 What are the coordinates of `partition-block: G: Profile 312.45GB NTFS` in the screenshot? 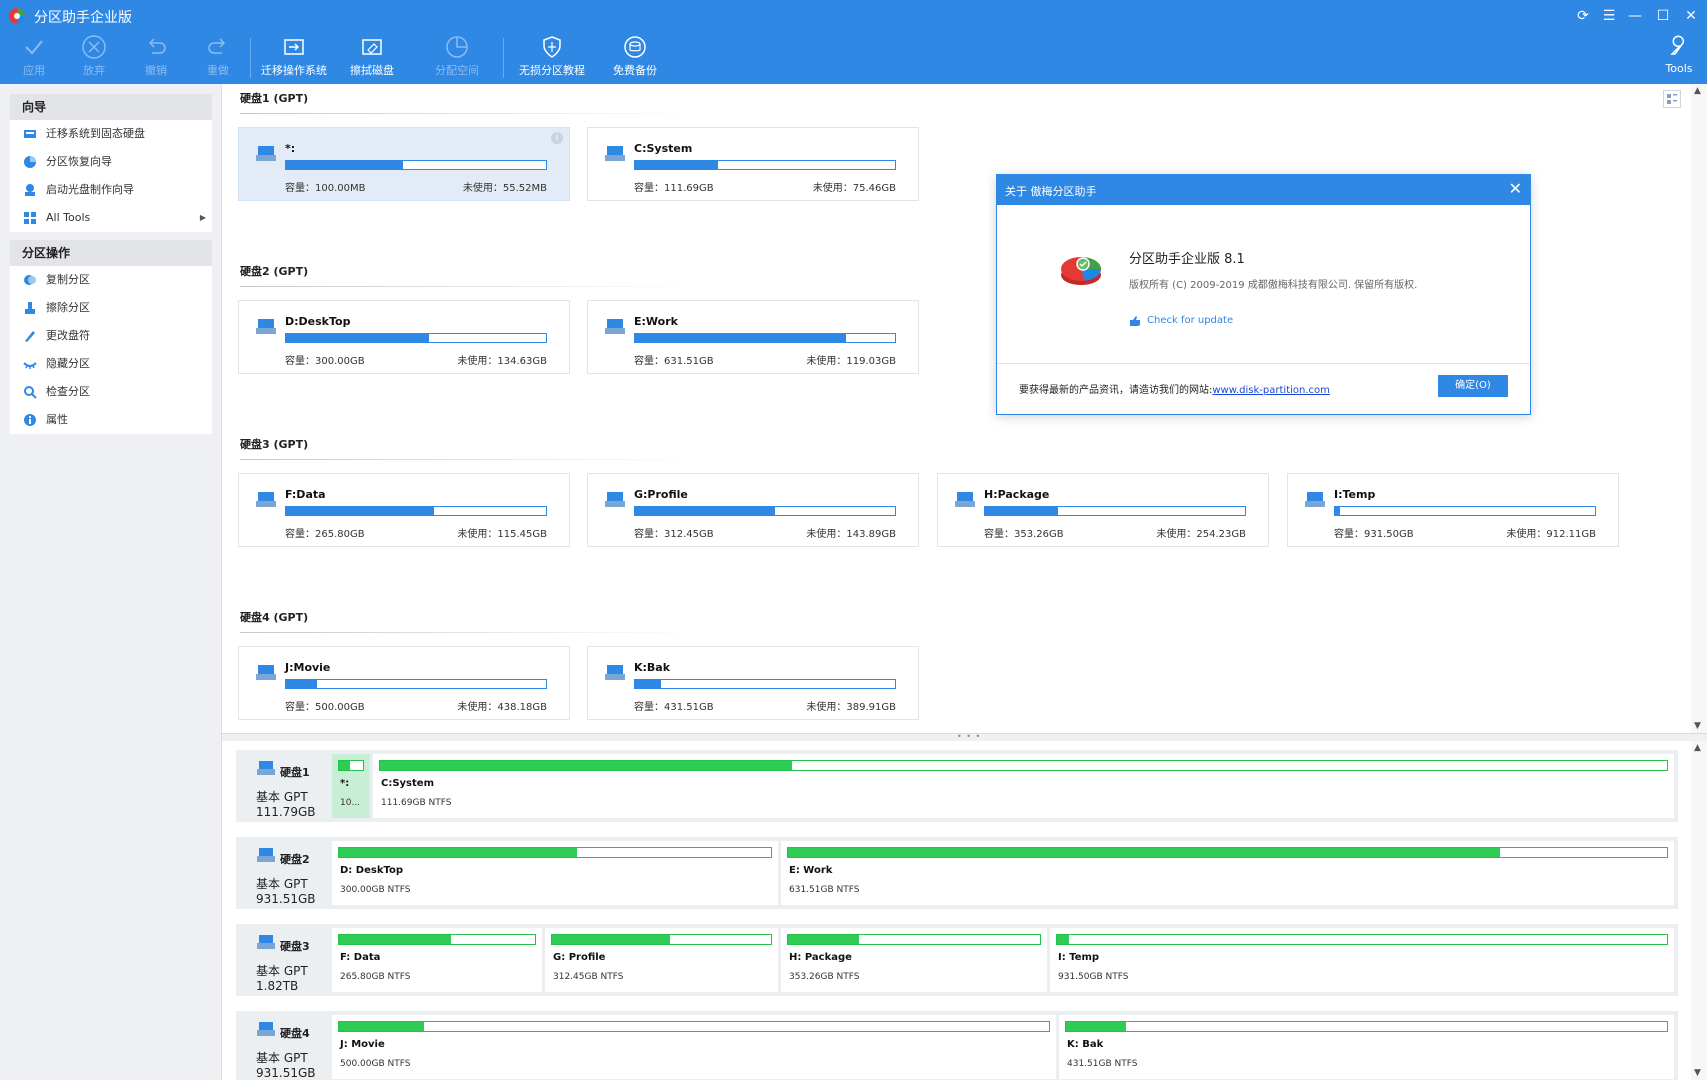 It's located at (661, 960).